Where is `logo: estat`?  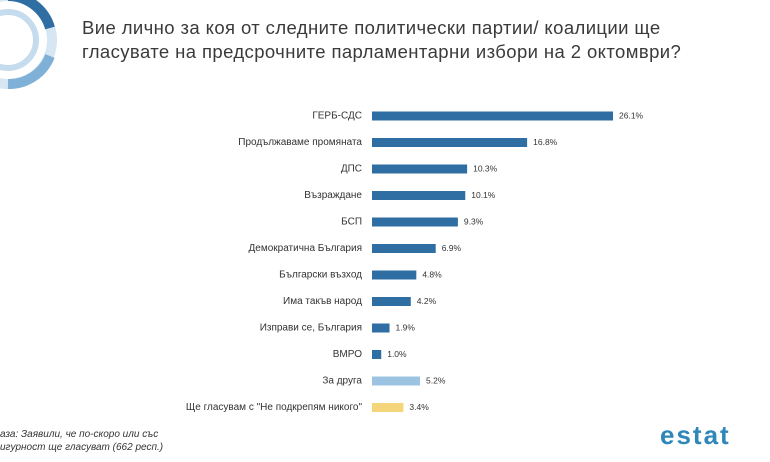 logo: estat is located at coordinates (695, 435).